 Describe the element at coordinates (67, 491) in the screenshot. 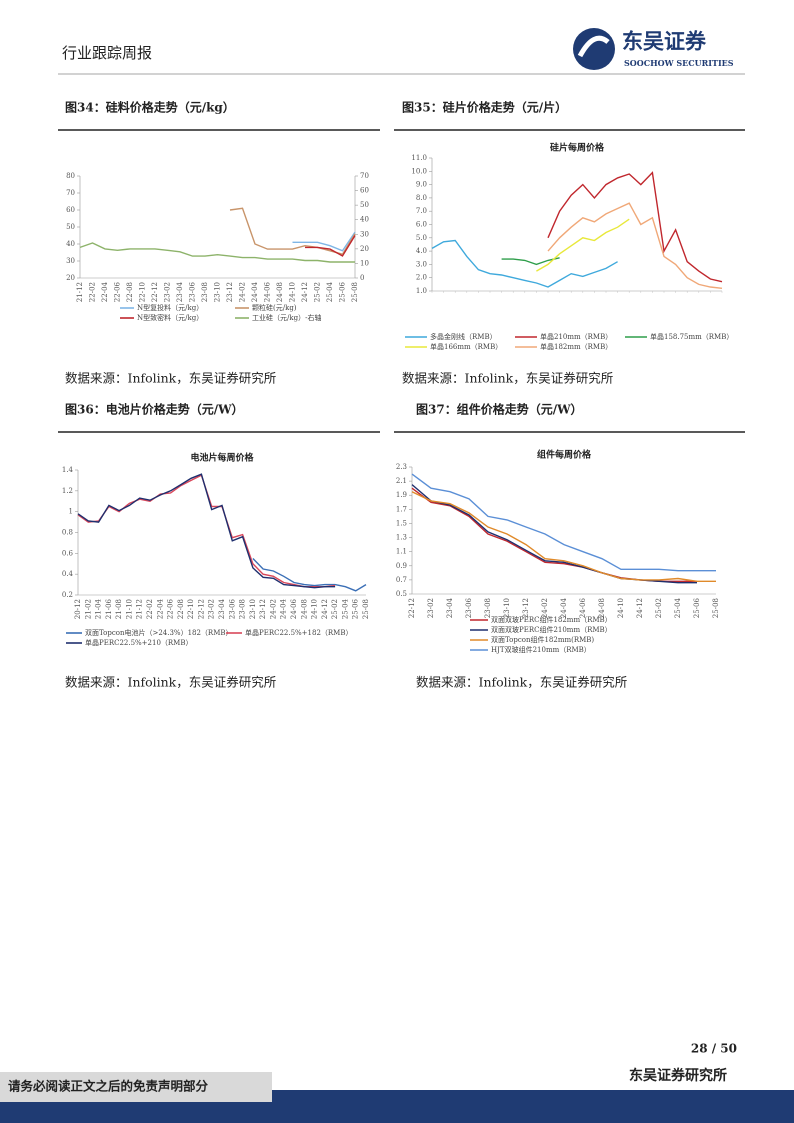

I see `y-tick-label: 1.2` at that location.